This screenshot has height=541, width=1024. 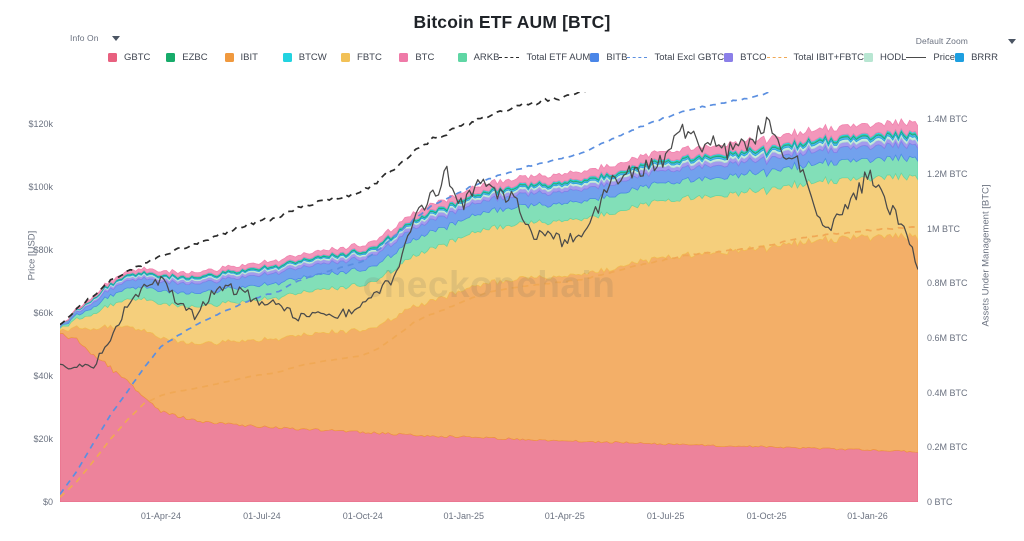 I want to click on legend-item-label: BITB, so click(x=617, y=57).